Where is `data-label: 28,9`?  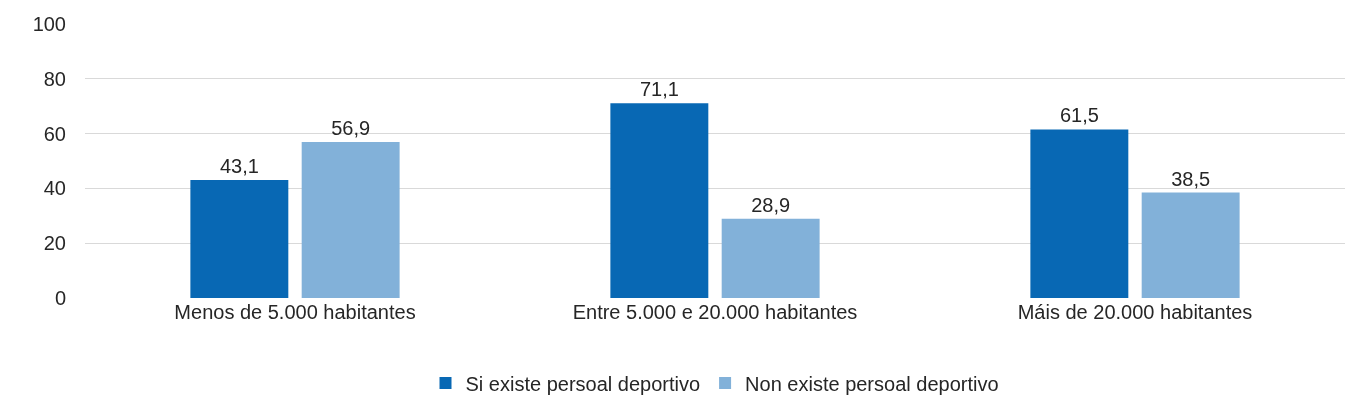 data-label: 28,9 is located at coordinates (771, 204).